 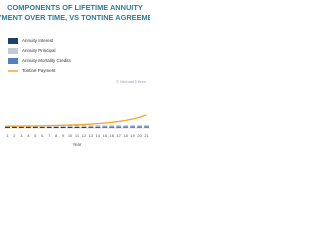 I want to click on legend-label: Annuity Mortality Credits, so click(x=47, y=60).